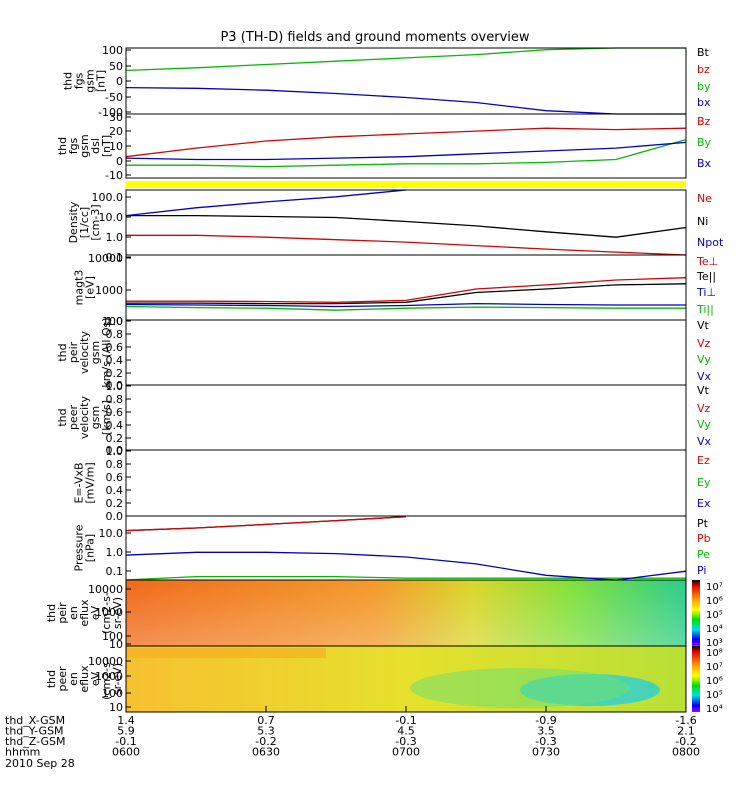  Describe the element at coordinates (406, 566) in the screenshot. I see `series-line-pressure` at that location.